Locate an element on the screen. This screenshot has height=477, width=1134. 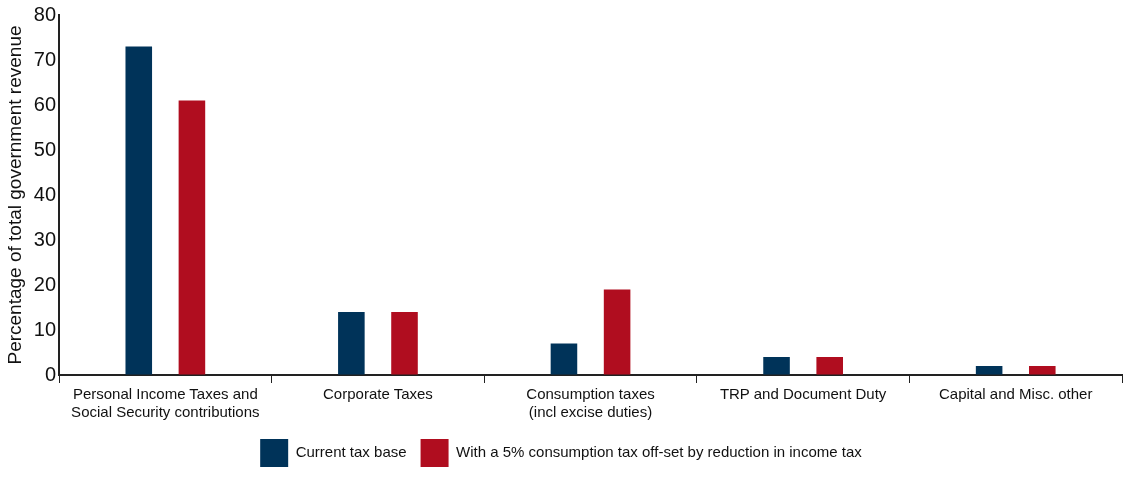
y-tick-label: 20 is located at coordinates (45, 283).